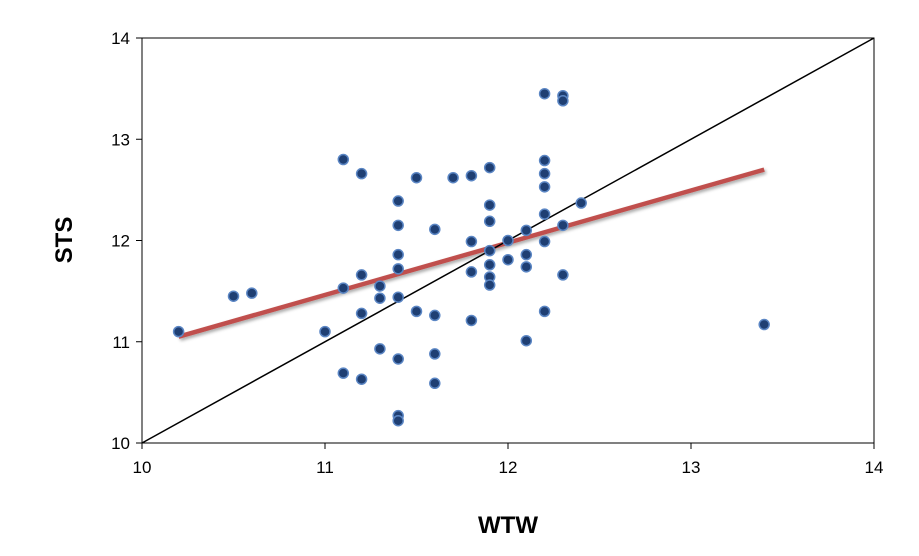 The height and width of the screenshot is (556, 919). Describe the element at coordinates (120, 38) in the screenshot. I see `y-tick-label: 14` at that location.